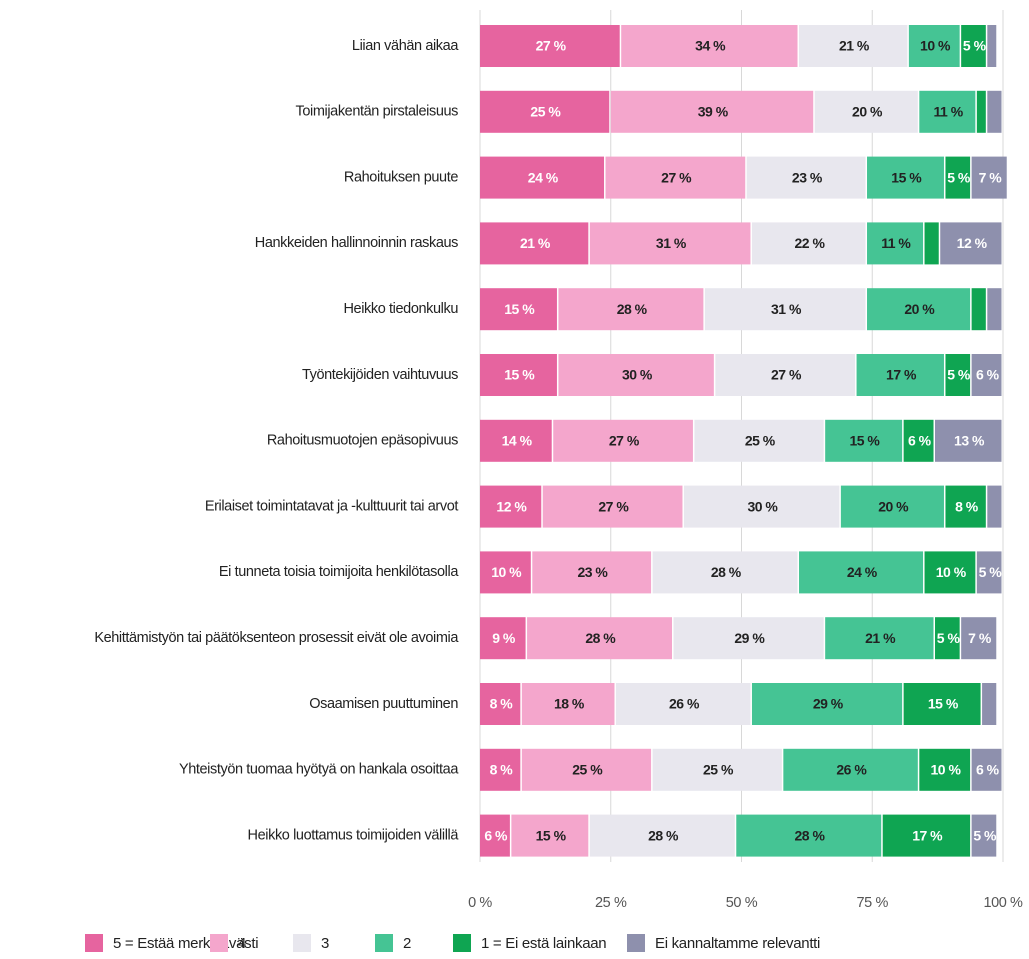  I want to click on category-label: Heikko tiedonkulku, so click(400, 309).